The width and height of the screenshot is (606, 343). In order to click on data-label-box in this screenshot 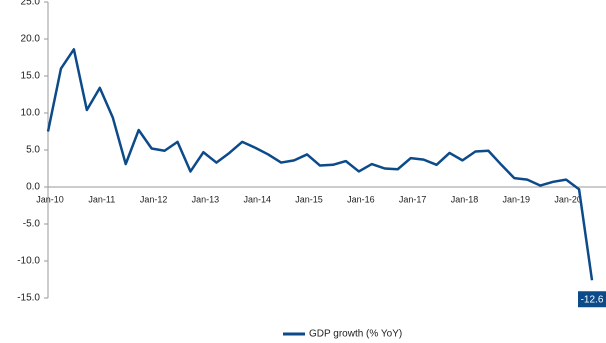, I will do `click(592, 299)`.